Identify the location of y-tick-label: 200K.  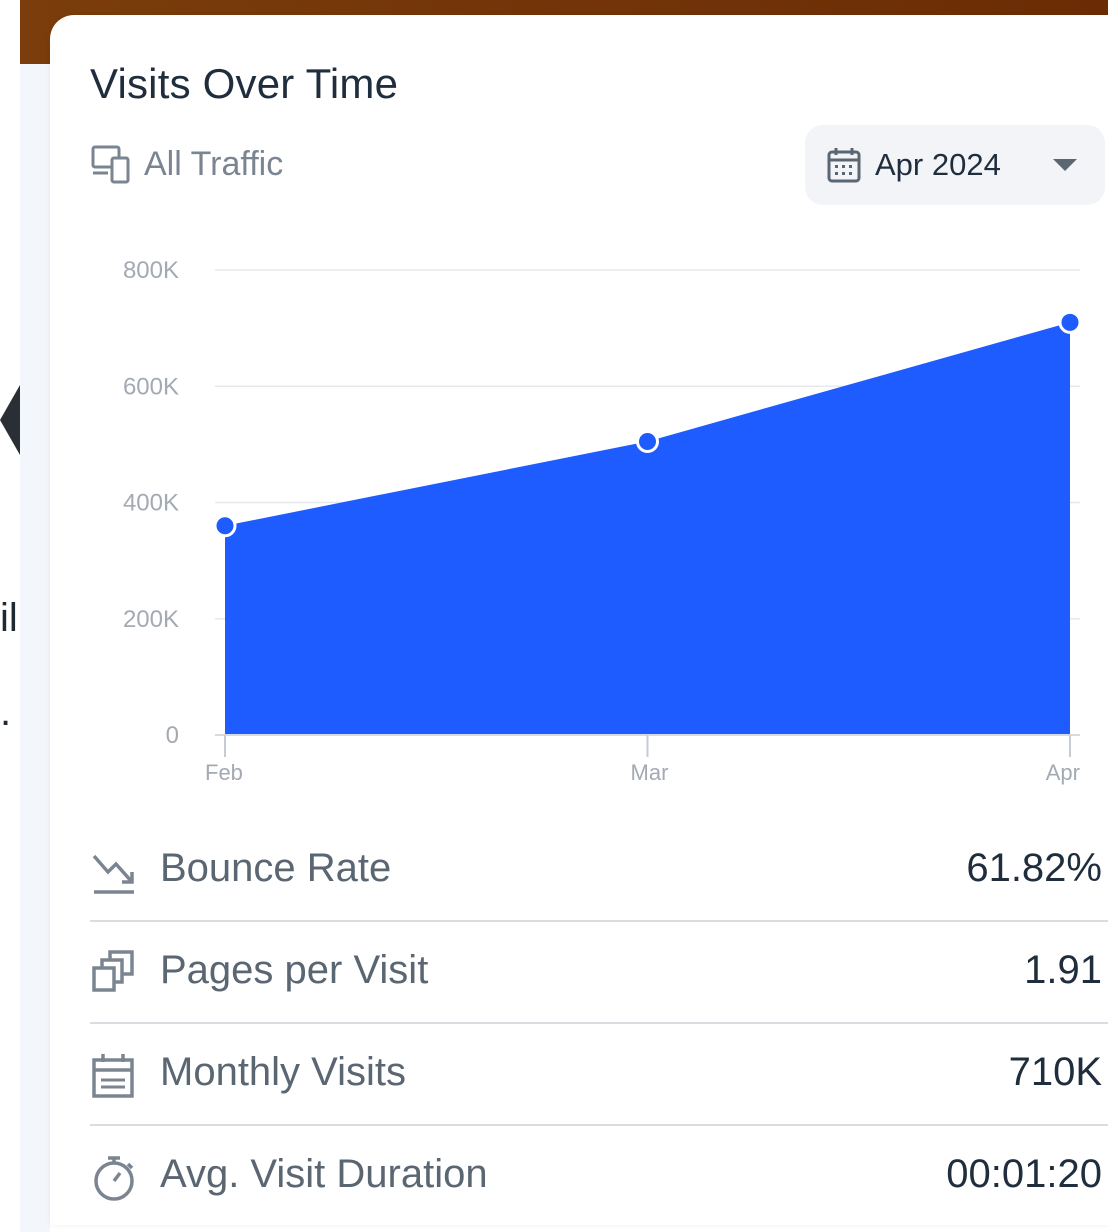
(151, 619).